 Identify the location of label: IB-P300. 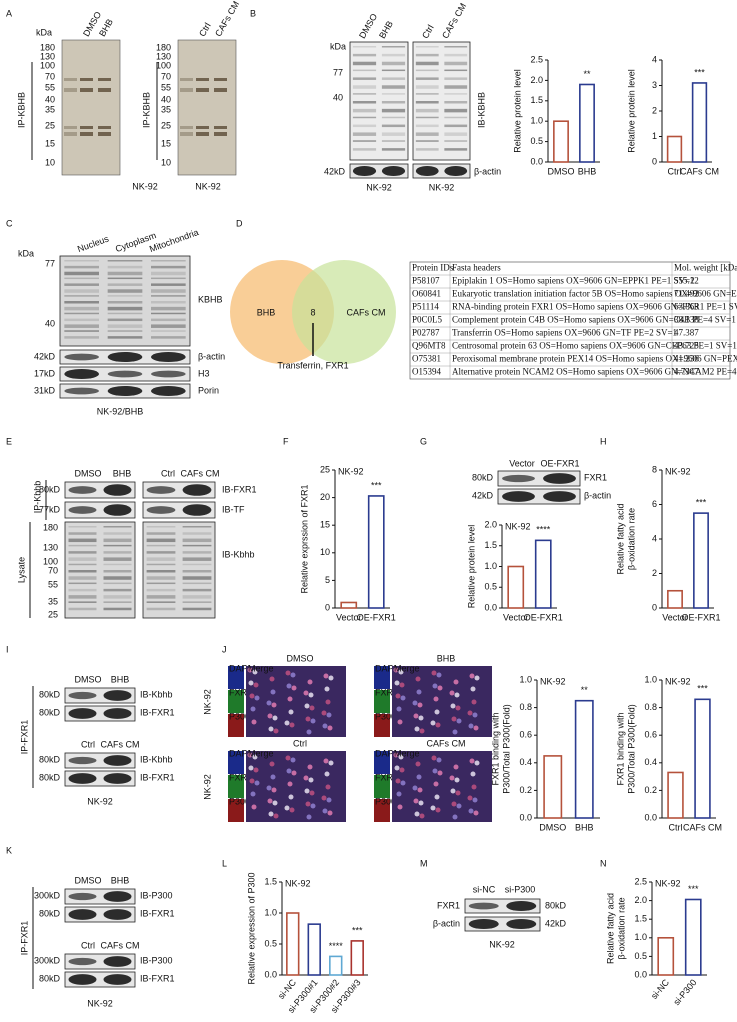
(156, 960).